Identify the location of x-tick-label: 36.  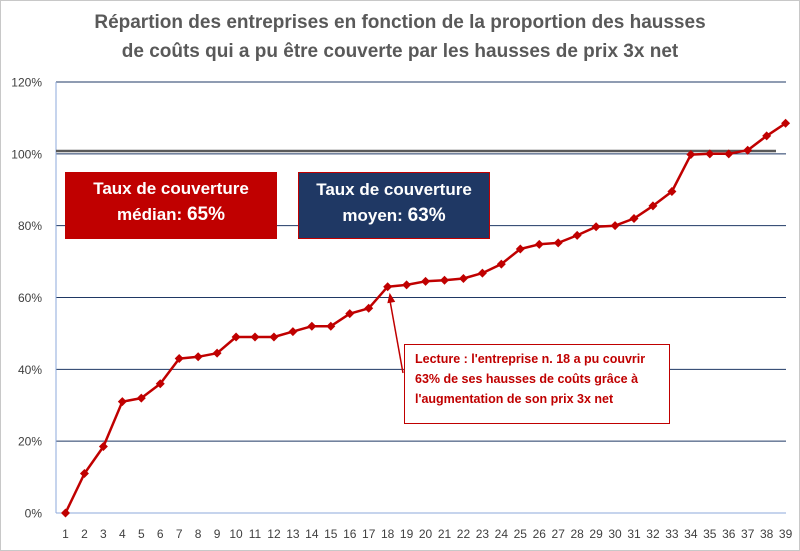
(729, 534).